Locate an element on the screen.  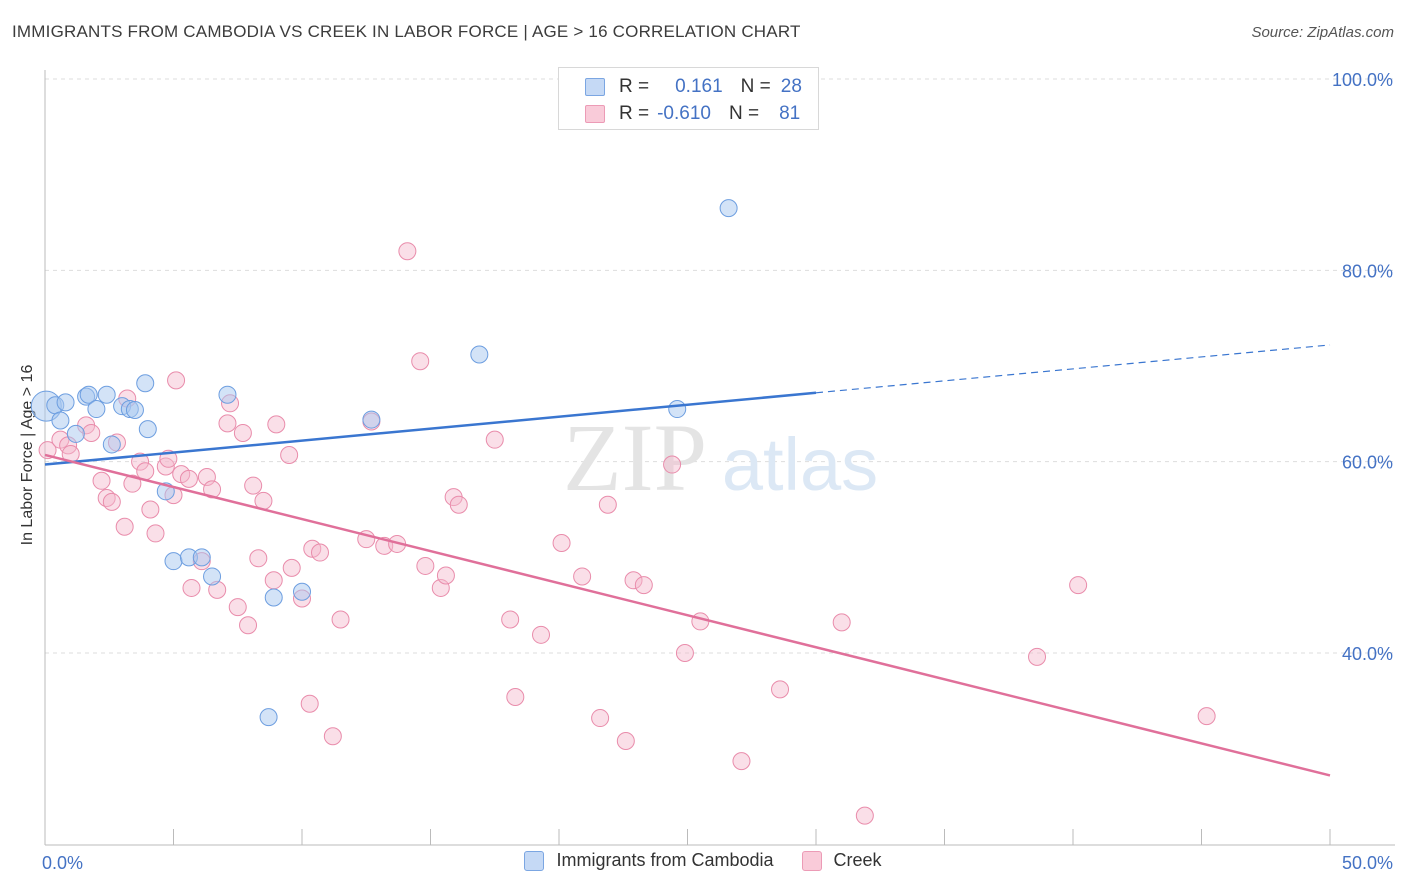
correlation-legend: R = 0.161 N = 28 R = -0.610 N = 81 is located at coordinates (688, 98).